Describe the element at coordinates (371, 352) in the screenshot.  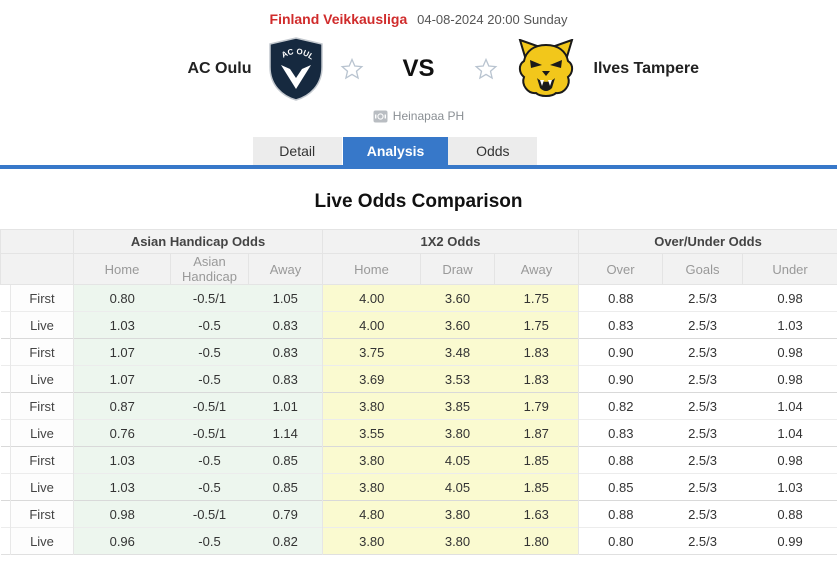
I see `odds-cell: 3.75` at that location.